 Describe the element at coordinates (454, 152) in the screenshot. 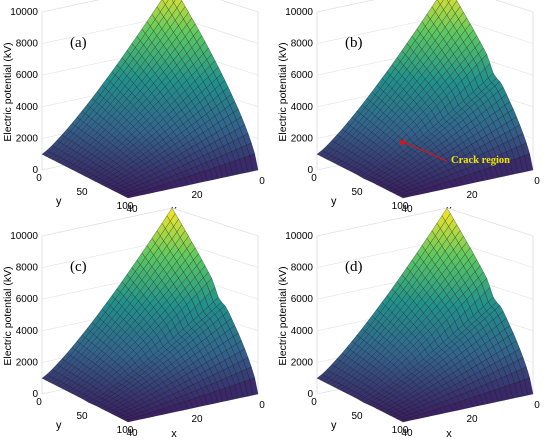

I see `crack-annotation: Crack region` at that location.